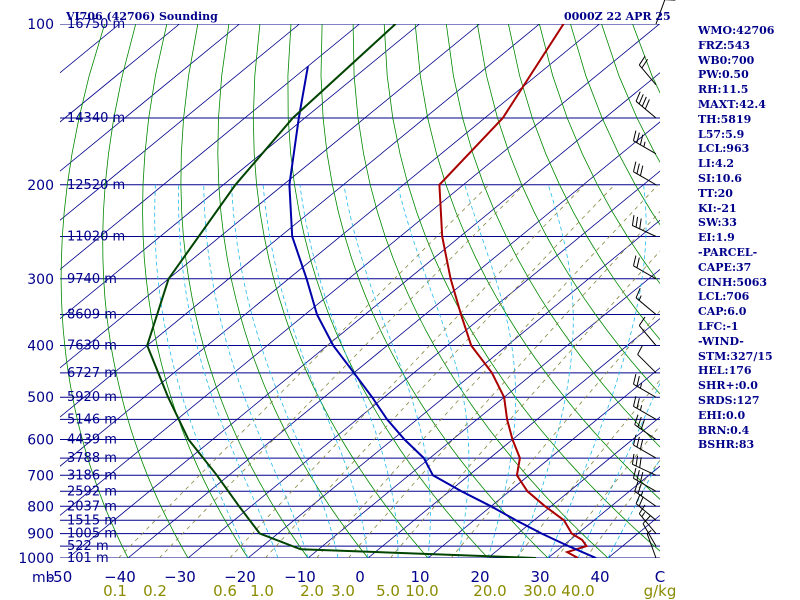  Describe the element at coordinates (479, 577) in the screenshot. I see `temperature-tick-label: 20` at that location.